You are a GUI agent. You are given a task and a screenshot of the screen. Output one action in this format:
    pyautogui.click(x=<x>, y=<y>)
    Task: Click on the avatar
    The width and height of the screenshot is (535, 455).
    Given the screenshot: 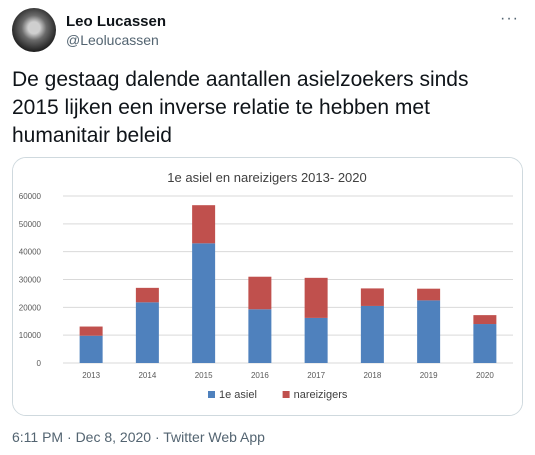 What is the action you would take?
    pyautogui.click(x=34, y=30)
    